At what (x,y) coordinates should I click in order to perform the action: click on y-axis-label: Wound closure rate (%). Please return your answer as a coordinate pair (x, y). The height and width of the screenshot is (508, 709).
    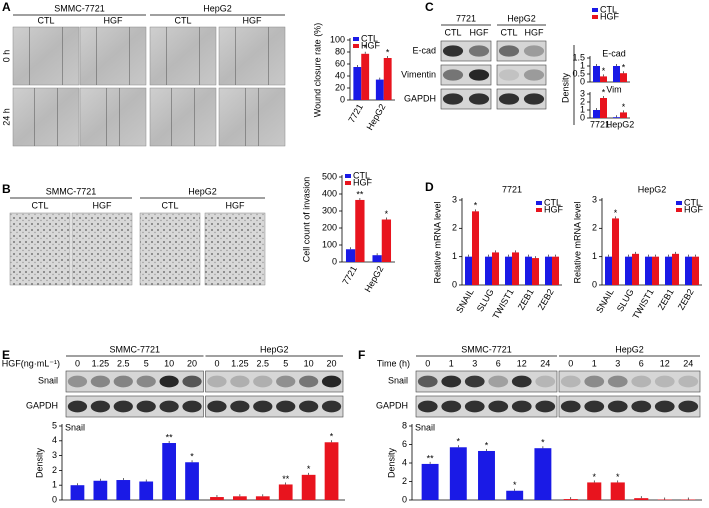
    Looking at the image, I should click on (317, 70).